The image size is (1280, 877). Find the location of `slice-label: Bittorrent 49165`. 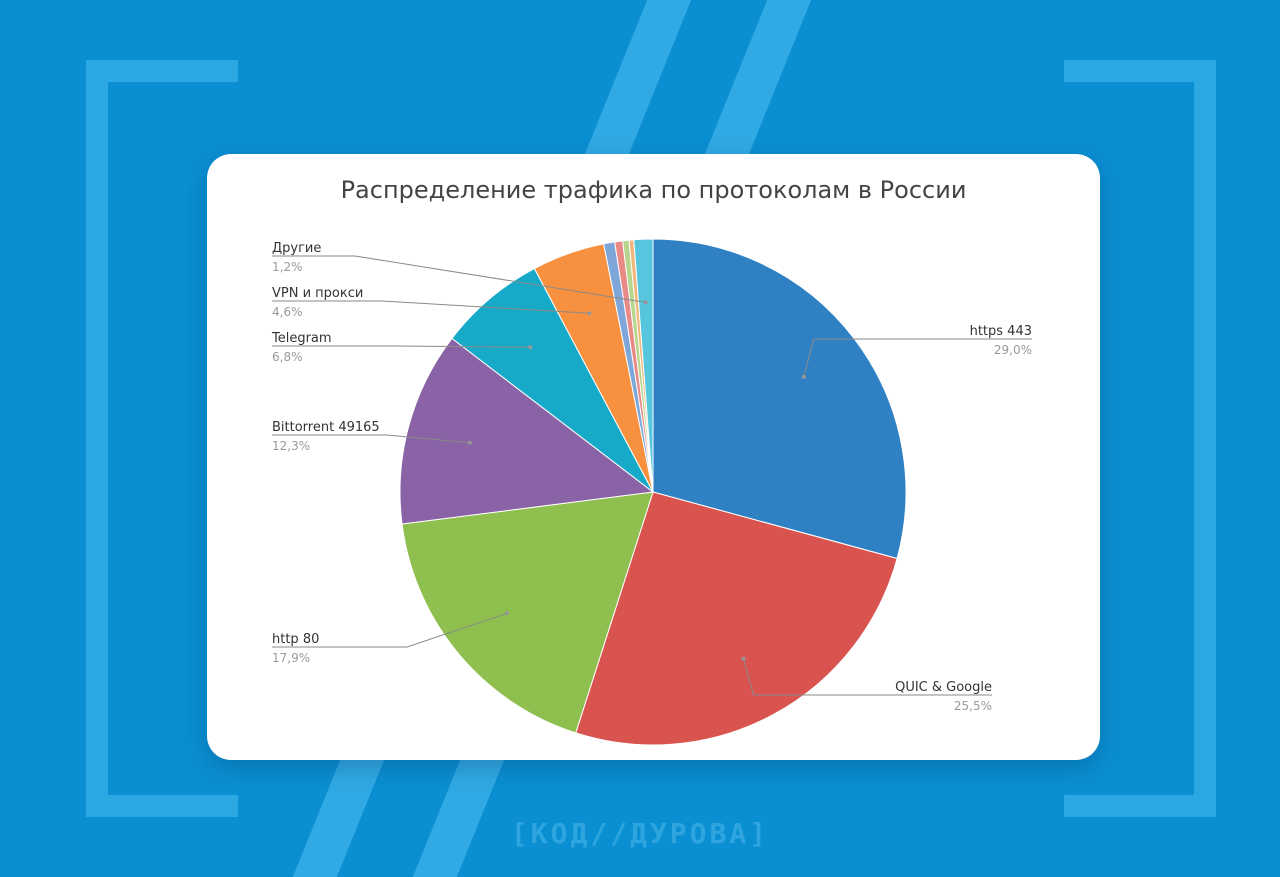

slice-label: Bittorrent 49165 is located at coordinates (326, 427).